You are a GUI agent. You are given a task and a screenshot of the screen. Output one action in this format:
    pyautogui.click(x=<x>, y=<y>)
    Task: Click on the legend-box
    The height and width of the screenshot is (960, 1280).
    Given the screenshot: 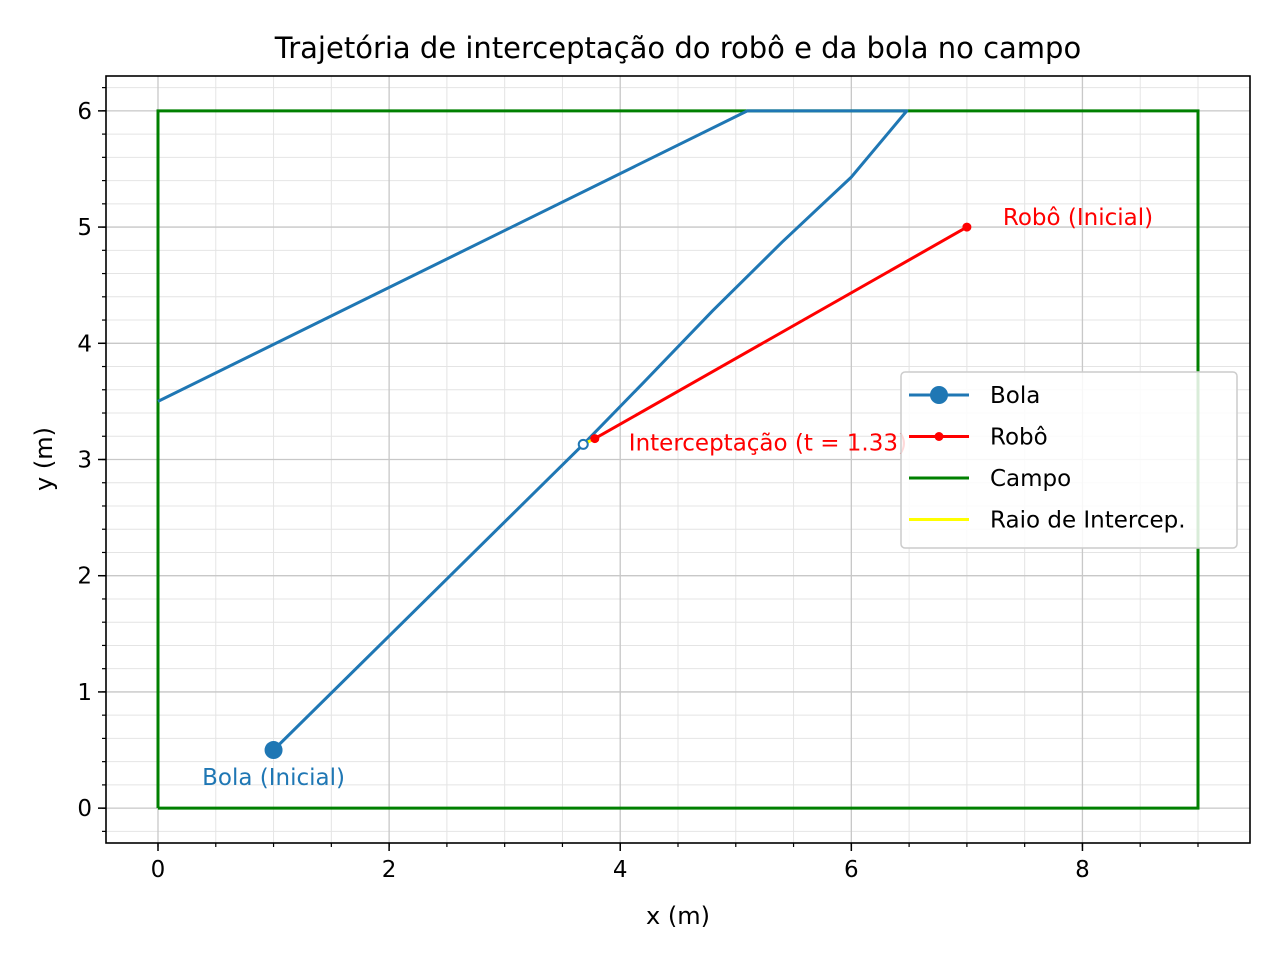 What is the action you would take?
    pyautogui.click(x=1069, y=460)
    